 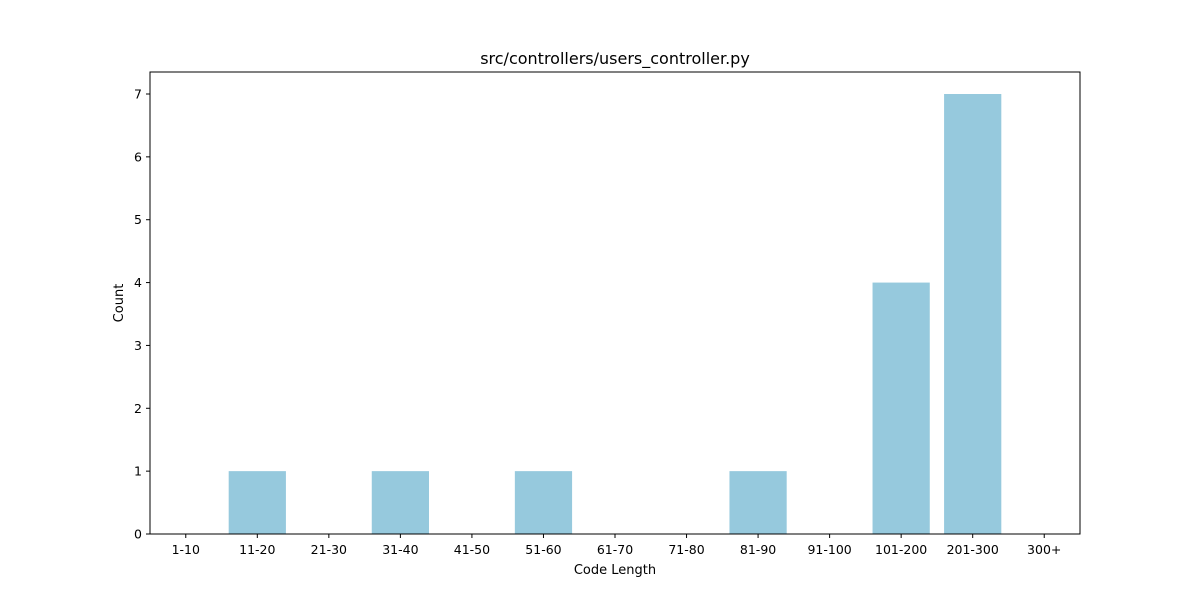 I want to click on y-tick-label: 6, so click(x=138, y=156).